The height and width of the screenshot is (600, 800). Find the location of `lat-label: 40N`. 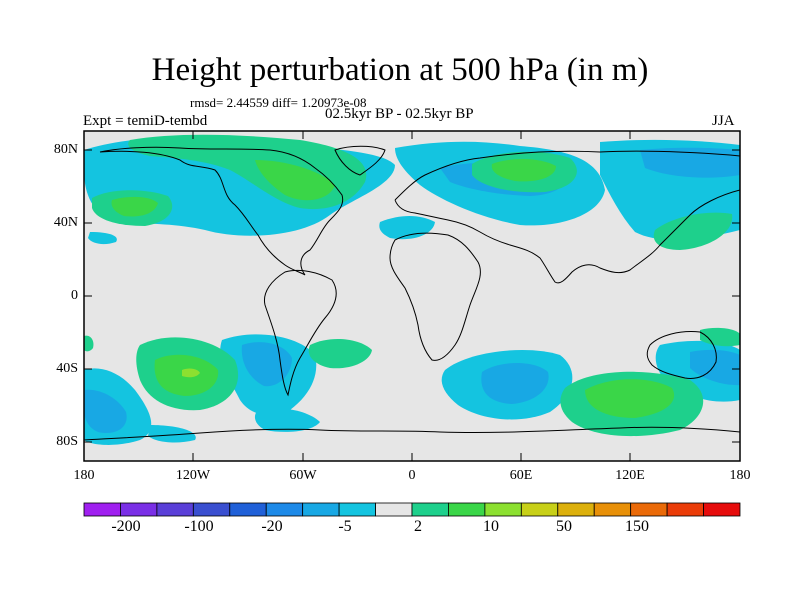

lat-label: 40N is located at coordinates (65, 222).